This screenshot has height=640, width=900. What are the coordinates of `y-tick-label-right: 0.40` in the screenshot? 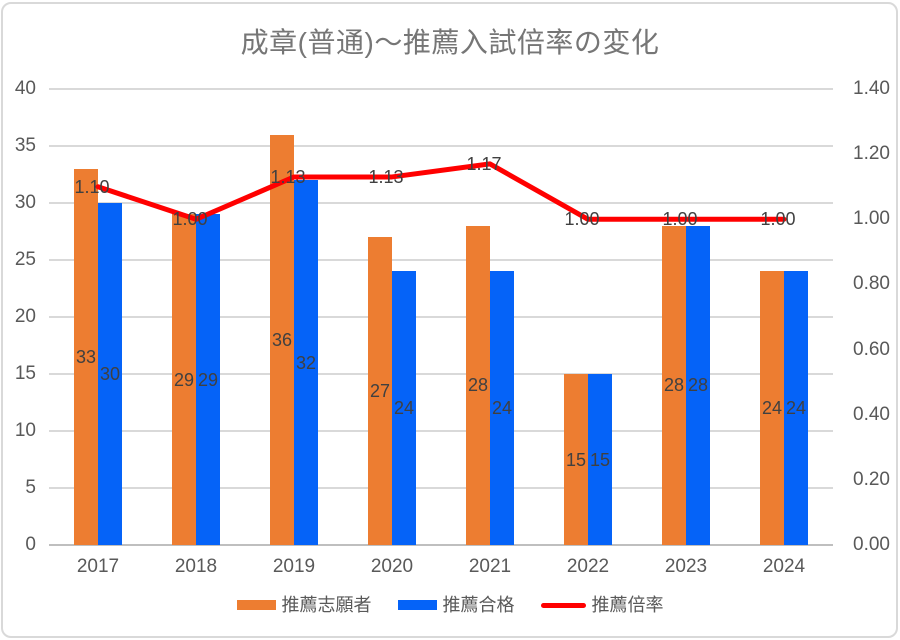 It's located at (871, 414).